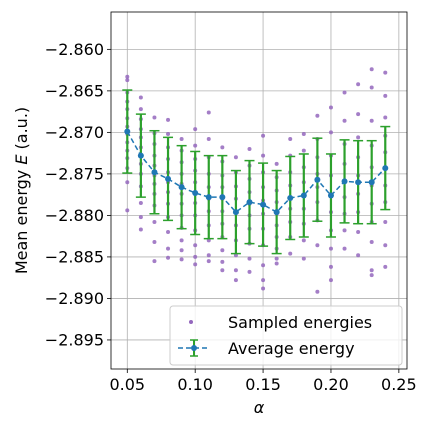 The image size is (432, 432). Describe the element at coordinates (286, 335) in the screenshot. I see `legend-box` at that location.